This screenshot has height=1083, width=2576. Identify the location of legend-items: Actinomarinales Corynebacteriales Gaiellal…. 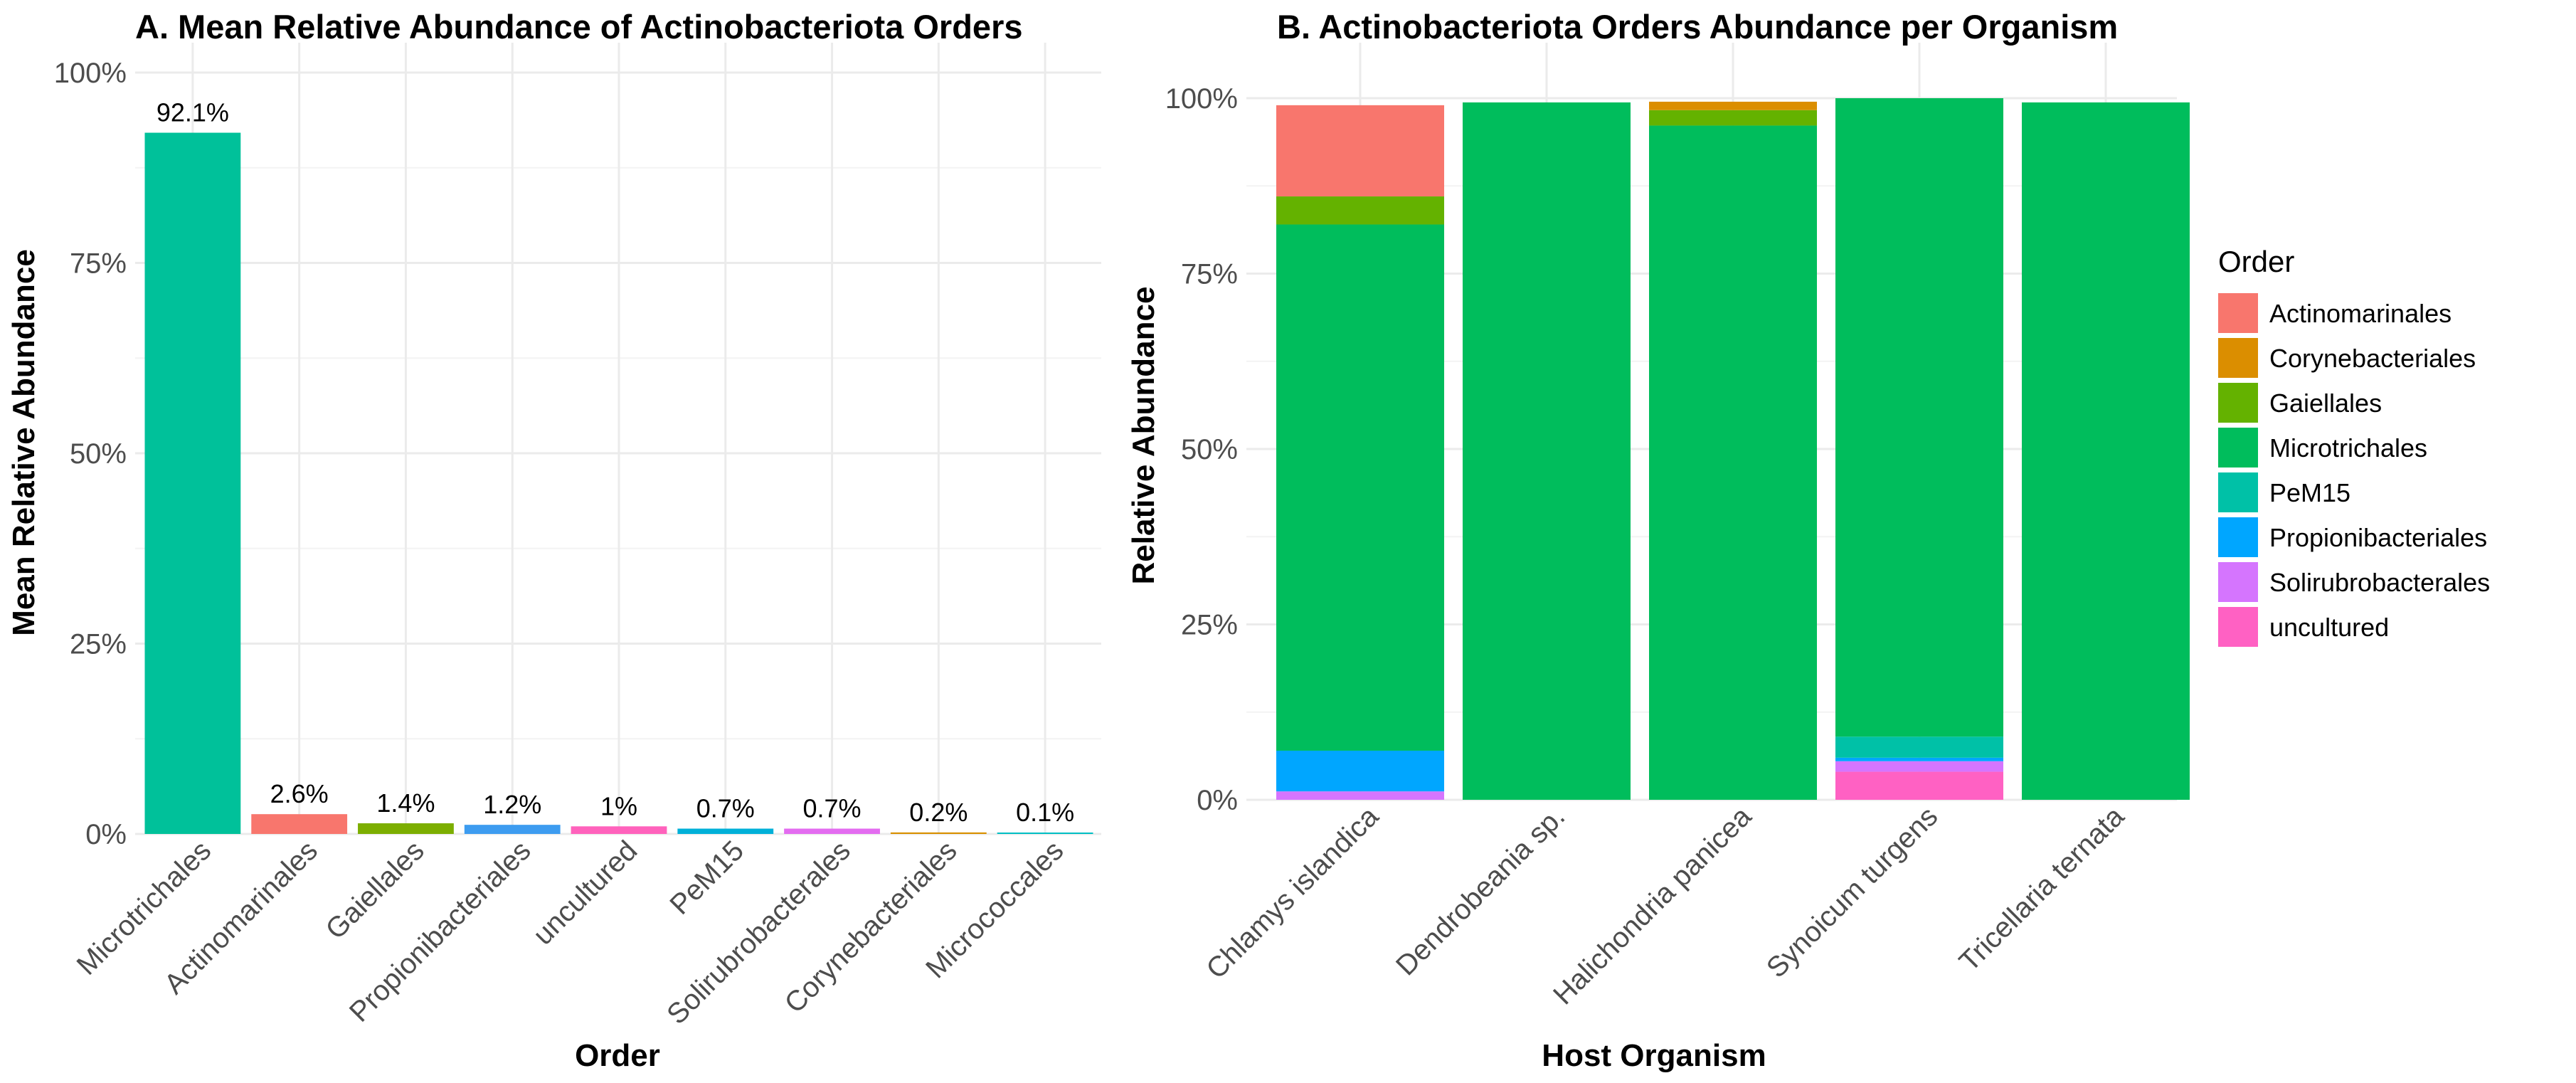
(2354, 470).